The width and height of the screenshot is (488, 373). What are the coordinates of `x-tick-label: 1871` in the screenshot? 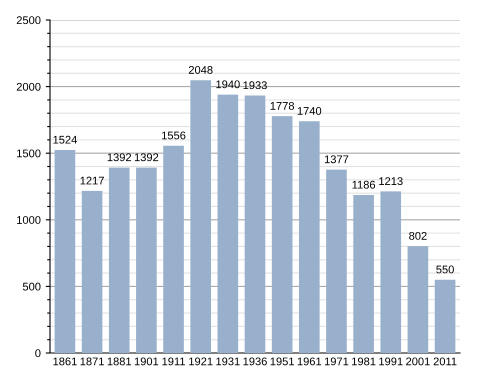 It's located at (92, 361).